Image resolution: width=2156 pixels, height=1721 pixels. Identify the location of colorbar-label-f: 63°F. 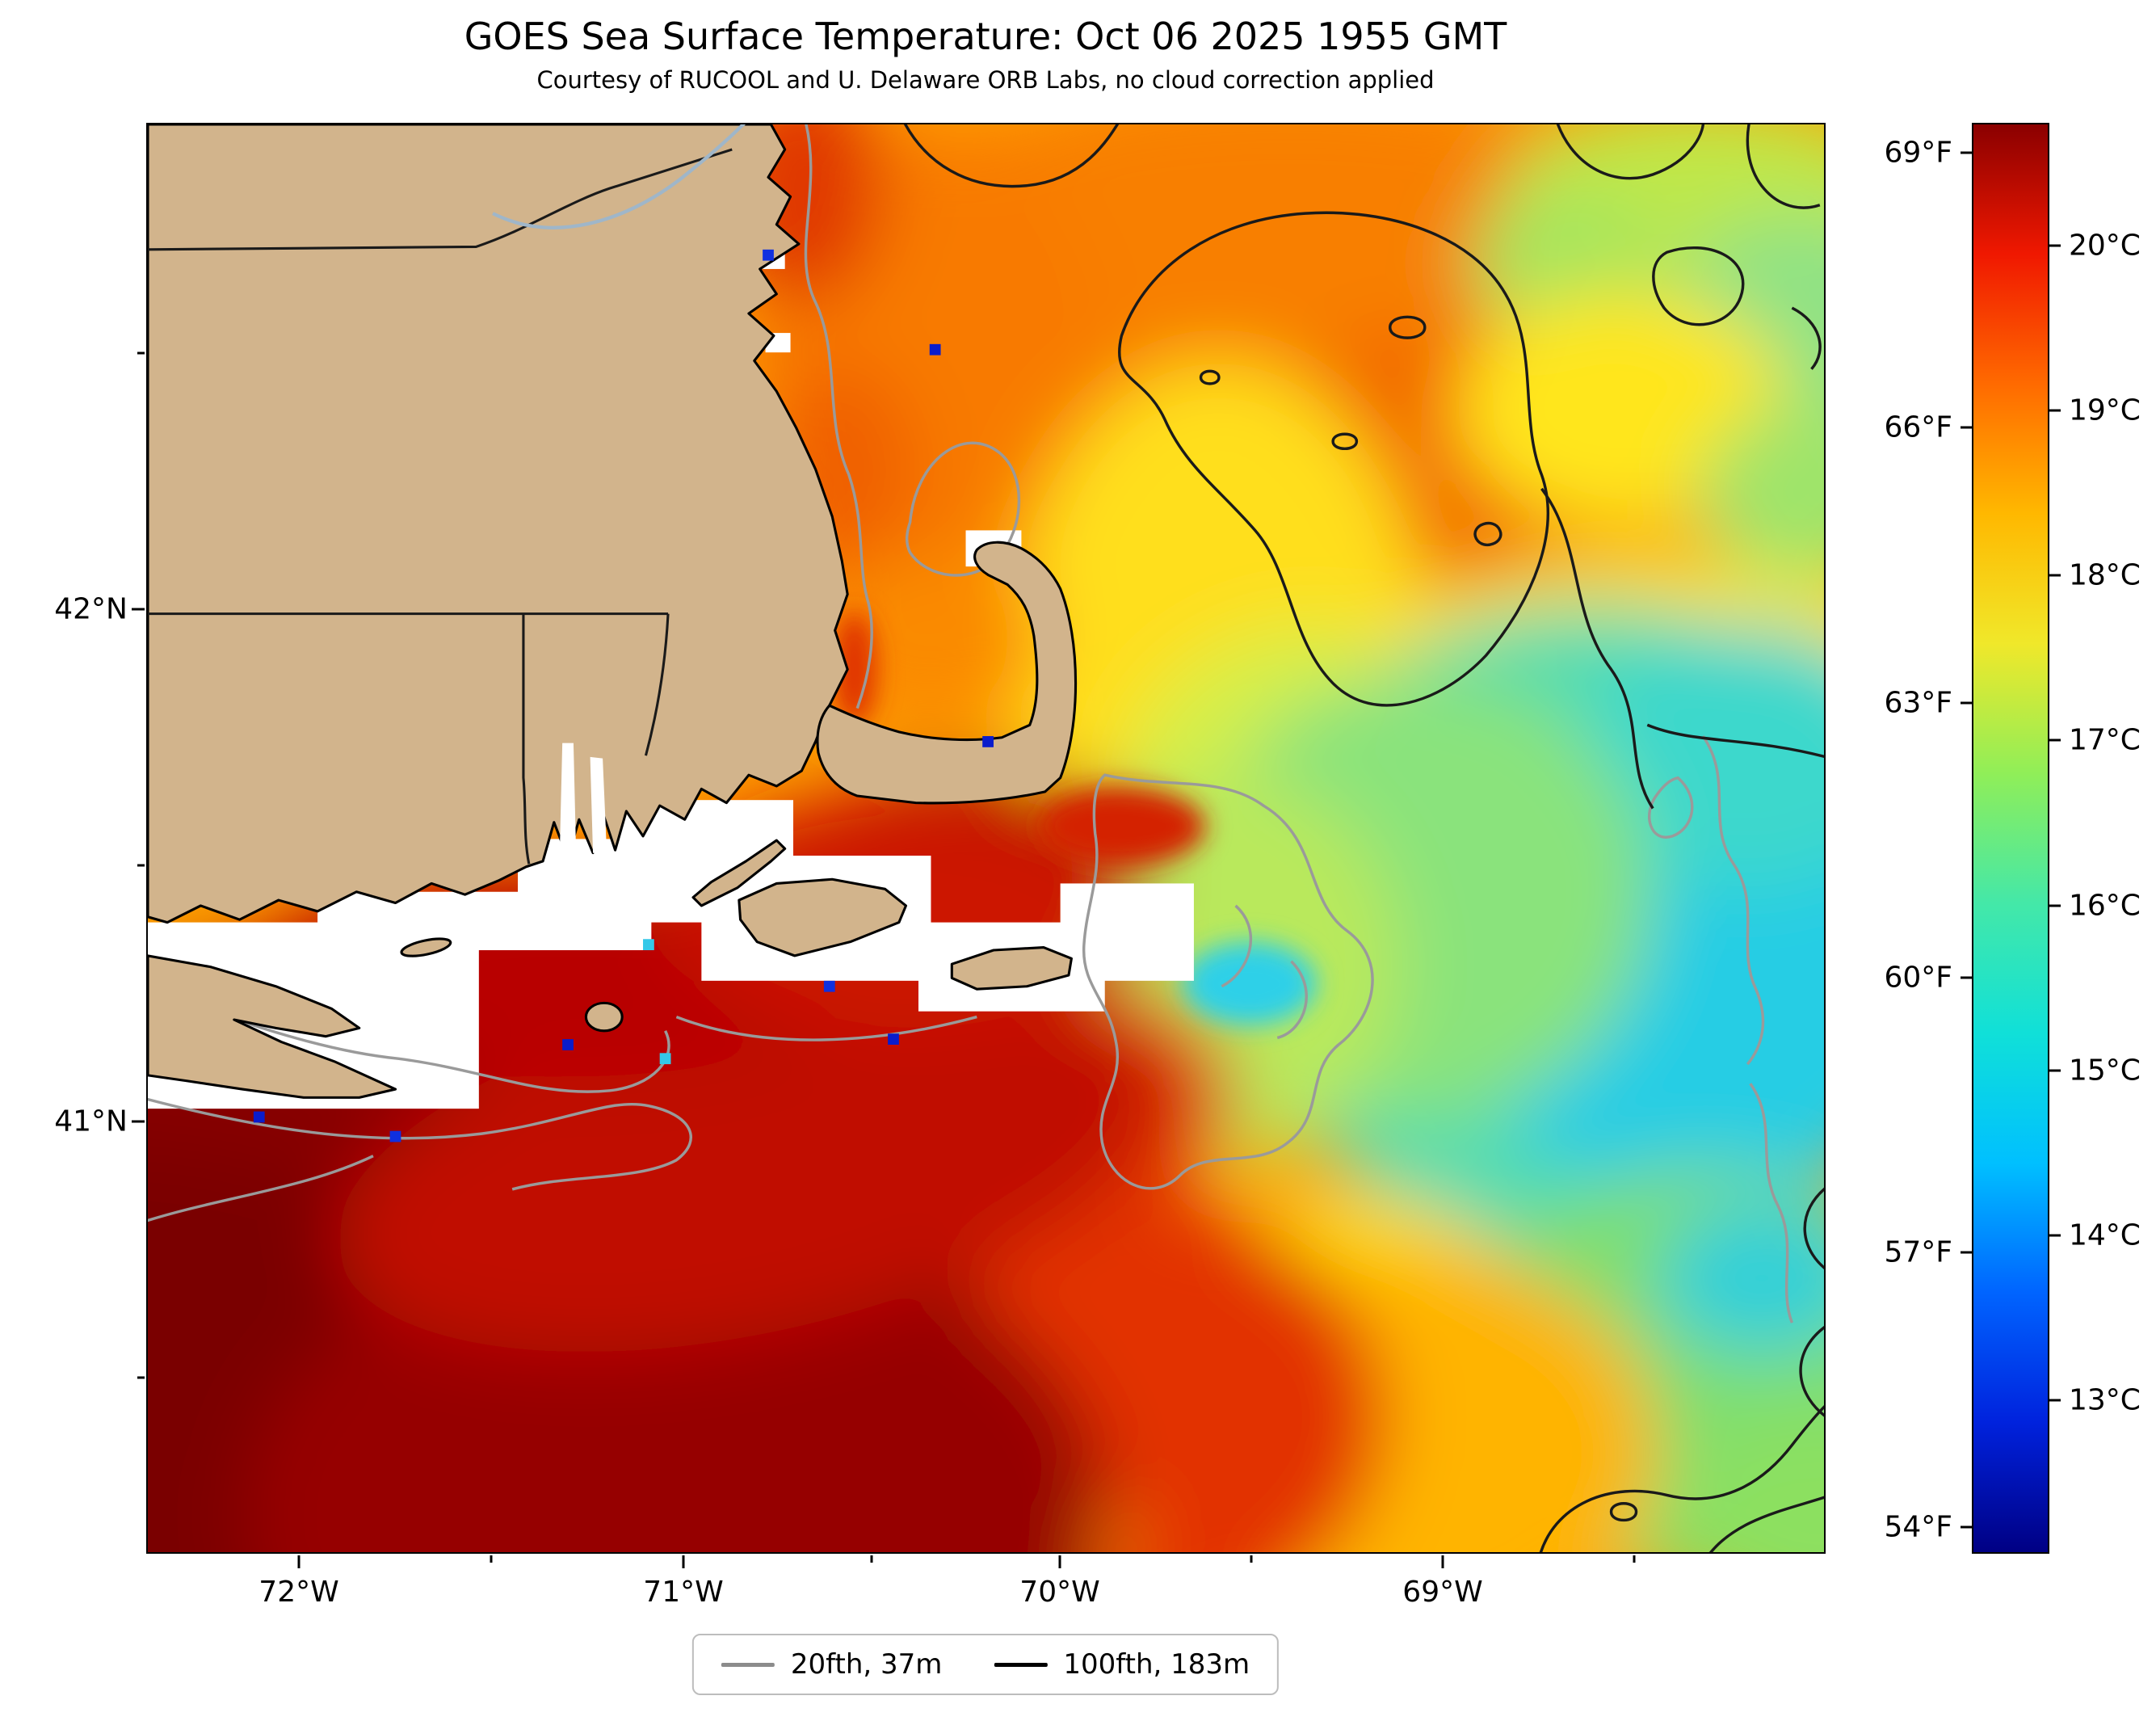
(1918, 703).